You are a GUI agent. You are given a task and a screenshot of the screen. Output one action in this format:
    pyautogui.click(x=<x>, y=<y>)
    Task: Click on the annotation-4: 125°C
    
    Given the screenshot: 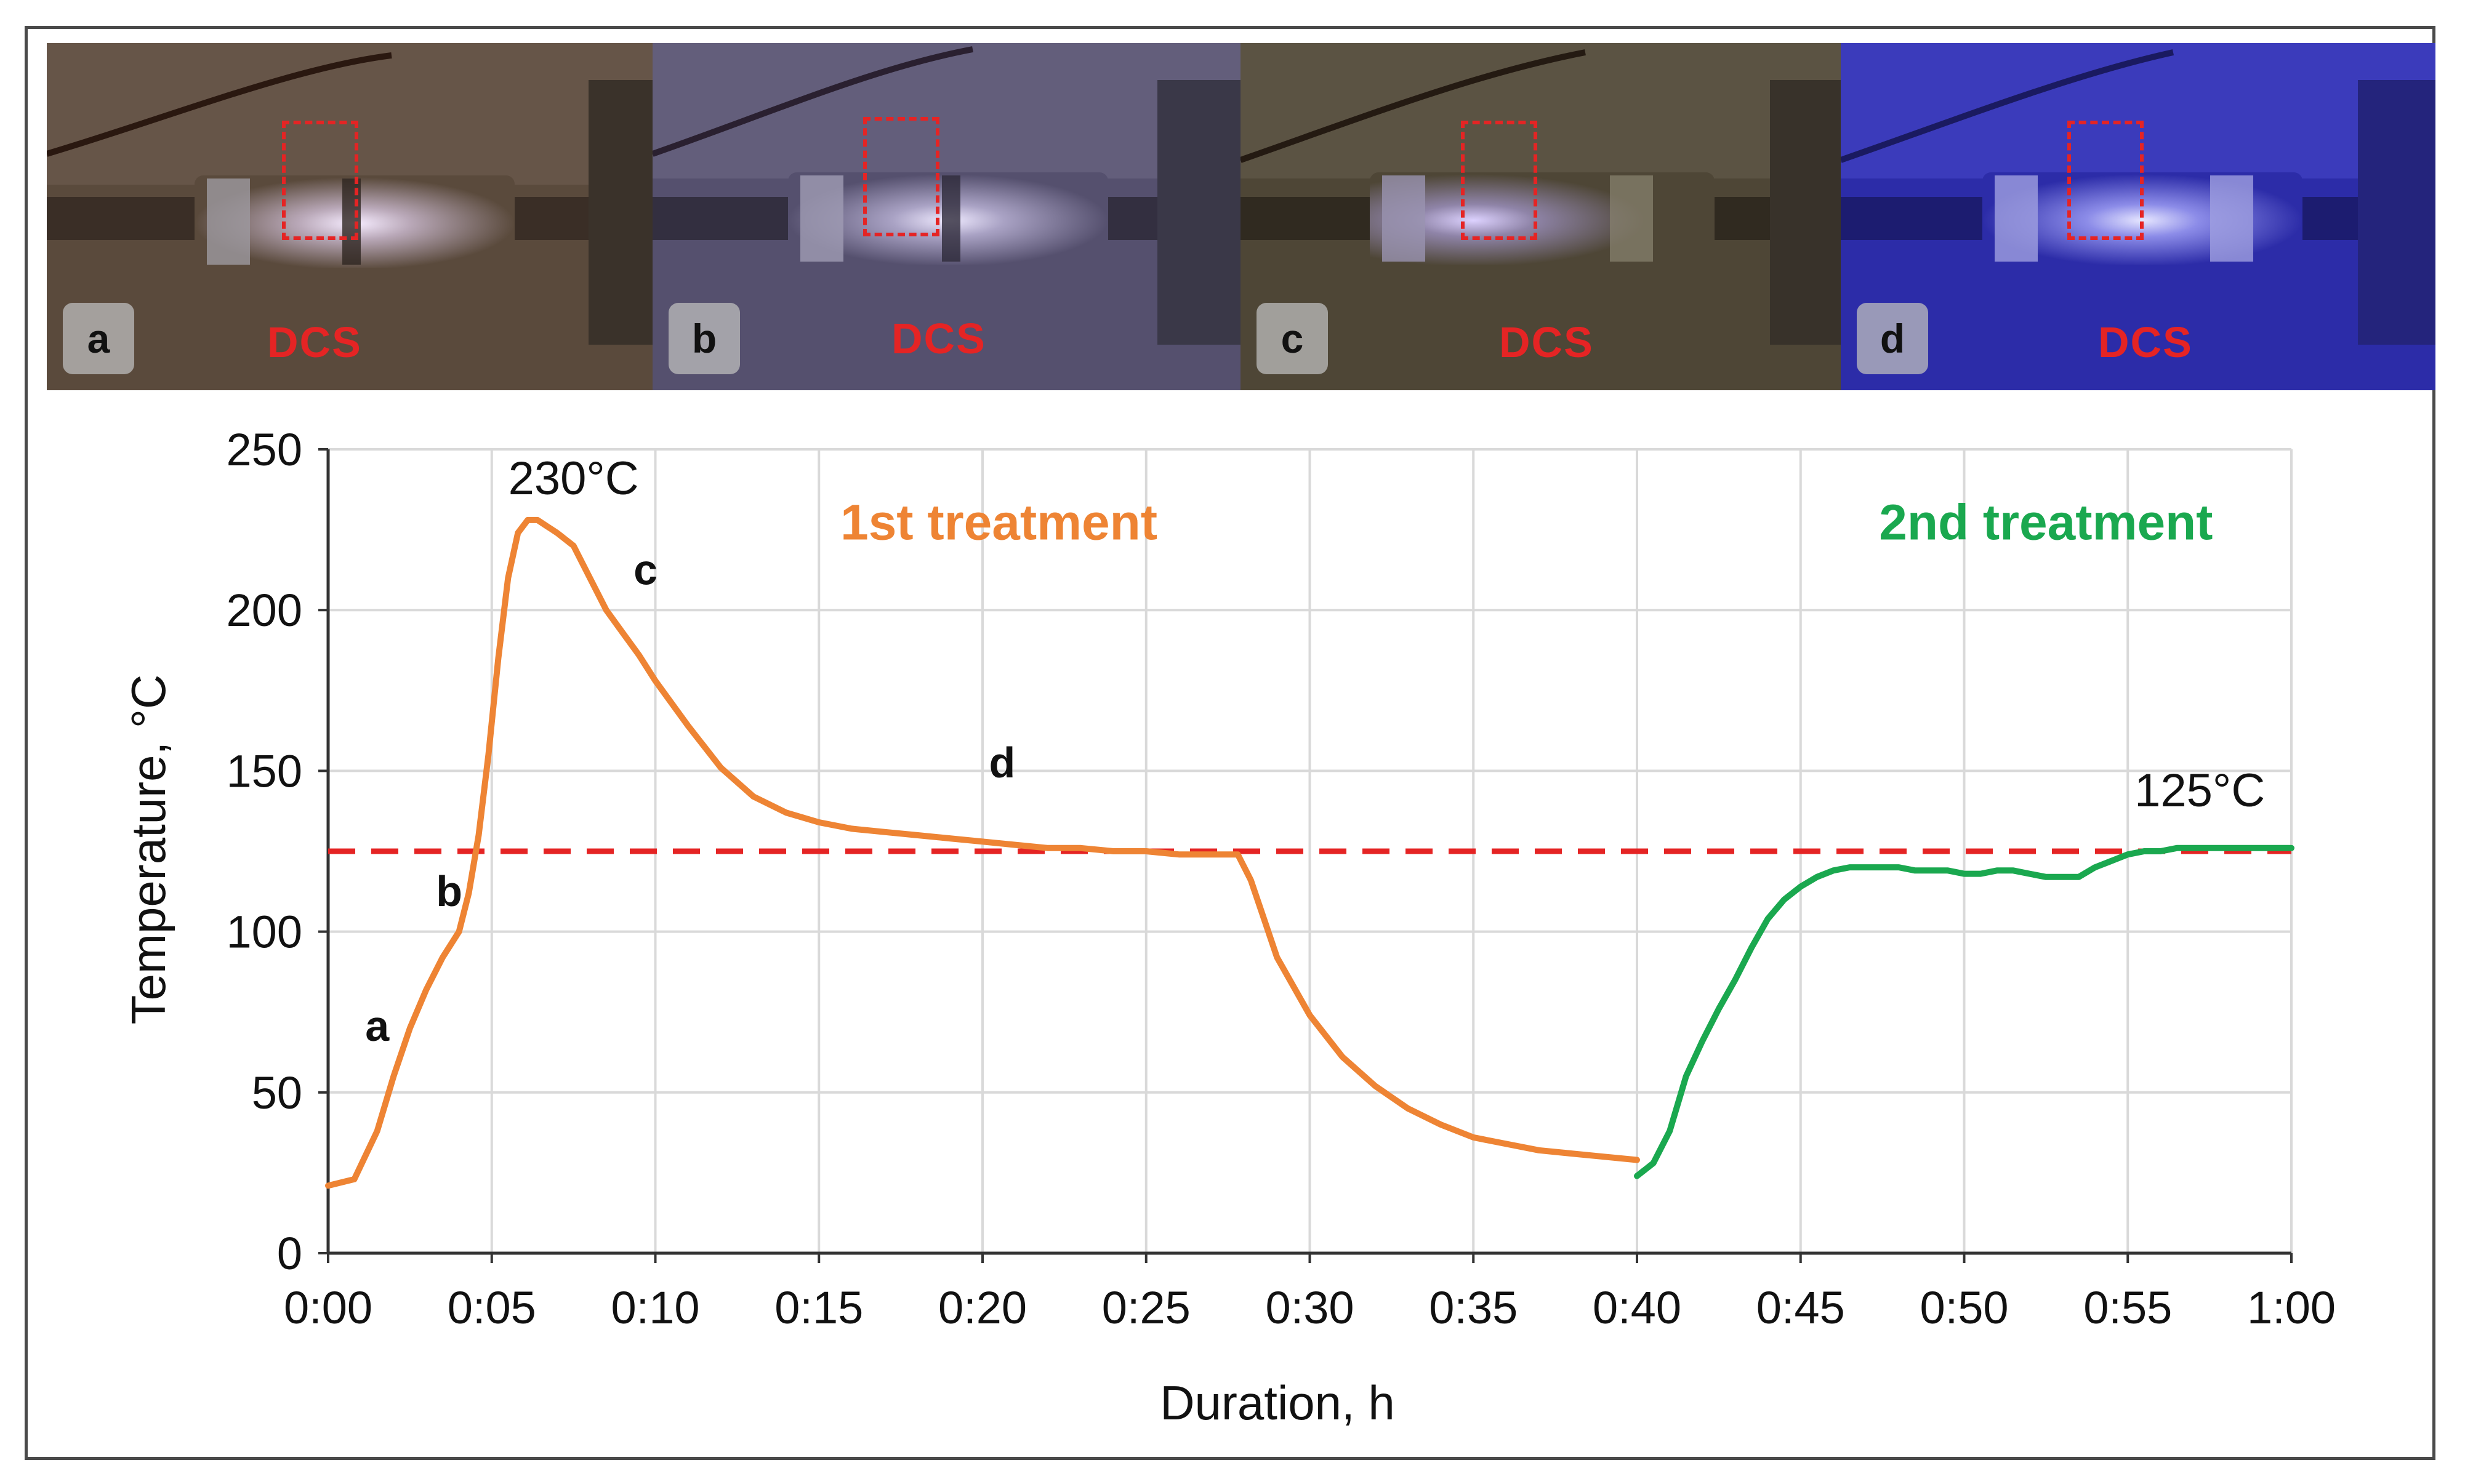 What is the action you would take?
    pyautogui.click(x=2199, y=790)
    